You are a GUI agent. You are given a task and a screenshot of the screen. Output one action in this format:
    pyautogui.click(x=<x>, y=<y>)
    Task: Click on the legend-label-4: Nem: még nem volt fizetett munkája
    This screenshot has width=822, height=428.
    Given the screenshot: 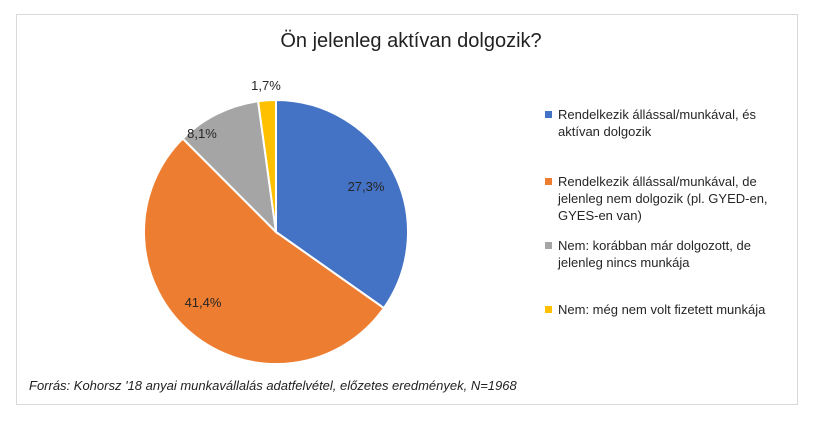 What is the action you would take?
    pyautogui.click(x=662, y=309)
    